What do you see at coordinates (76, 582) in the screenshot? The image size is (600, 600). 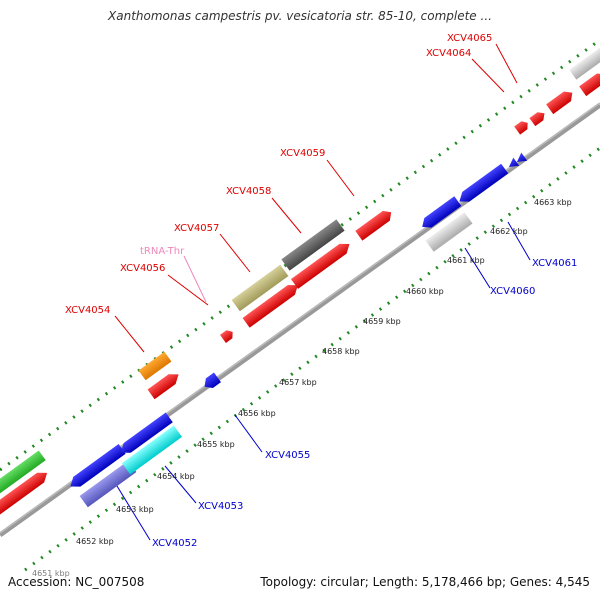 I see `accession-text: Accession: NC_007508` at bounding box center [76, 582].